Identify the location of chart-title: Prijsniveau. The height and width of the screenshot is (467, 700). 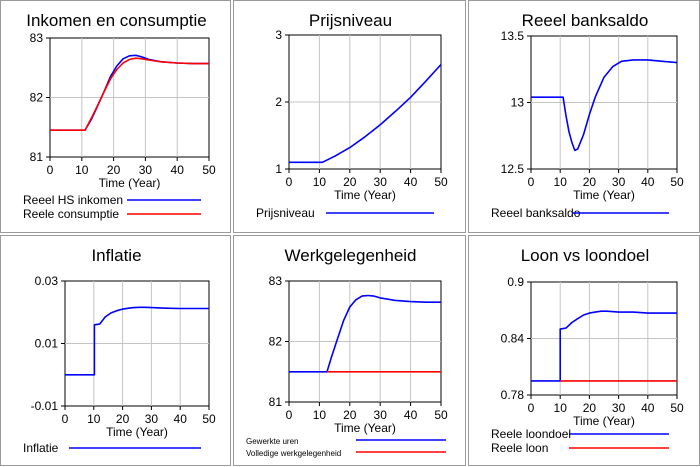
(350, 20).